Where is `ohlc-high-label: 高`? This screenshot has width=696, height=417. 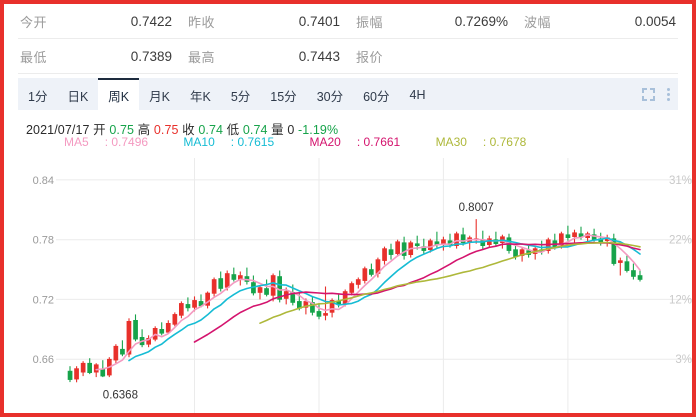 ohlc-high-label: 高 is located at coordinates (144, 130).